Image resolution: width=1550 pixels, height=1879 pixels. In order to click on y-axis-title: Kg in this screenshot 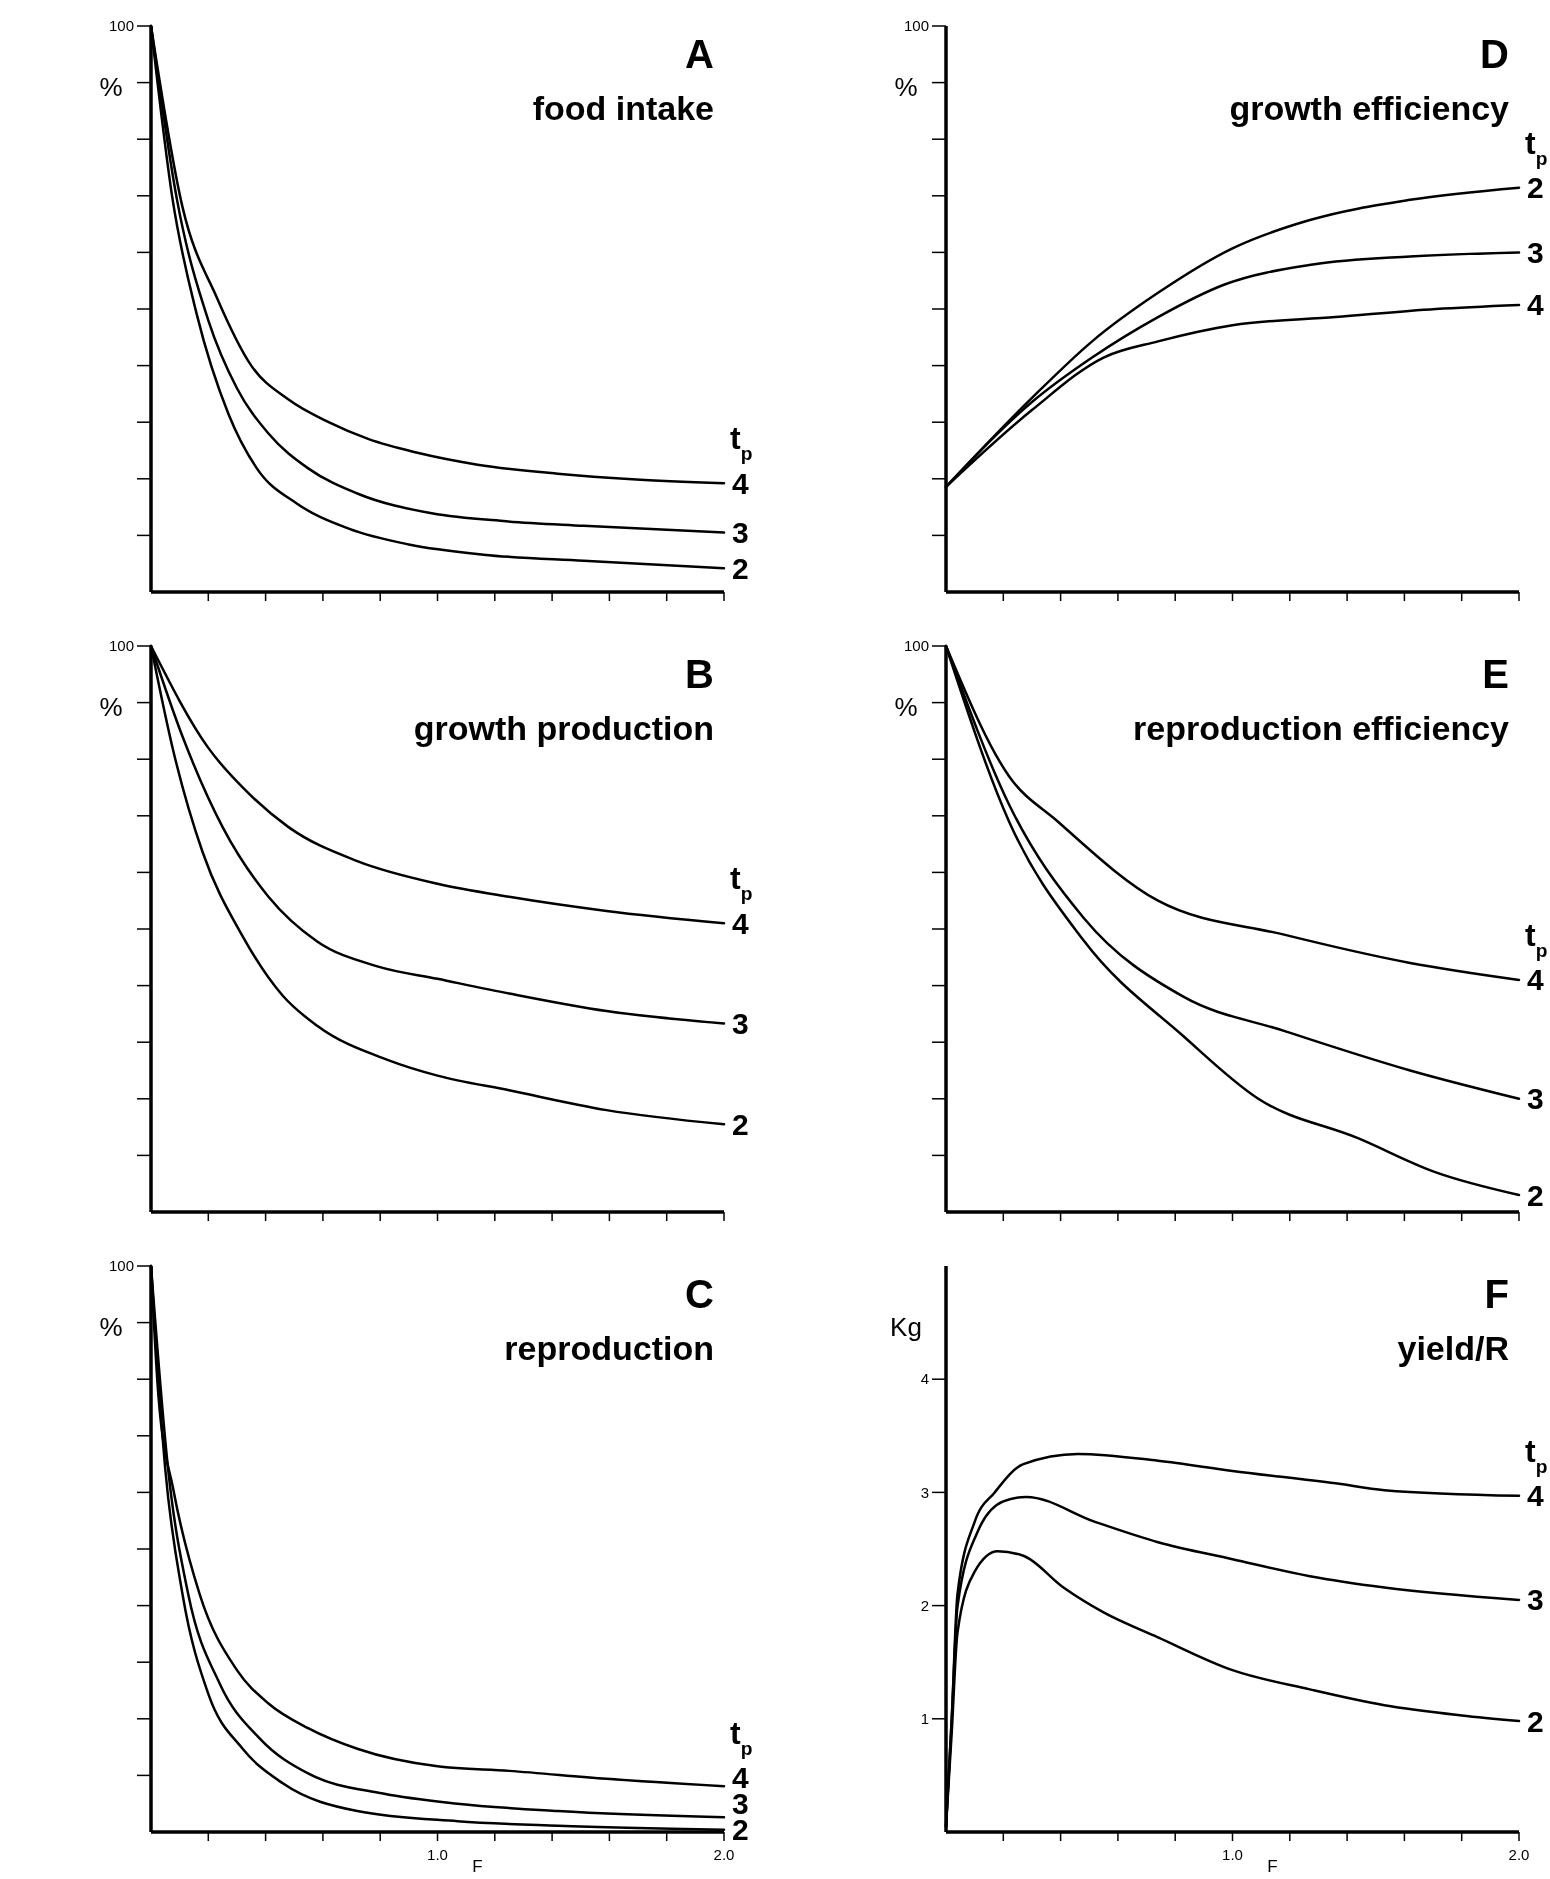, I will do `click(906, 1327)`.